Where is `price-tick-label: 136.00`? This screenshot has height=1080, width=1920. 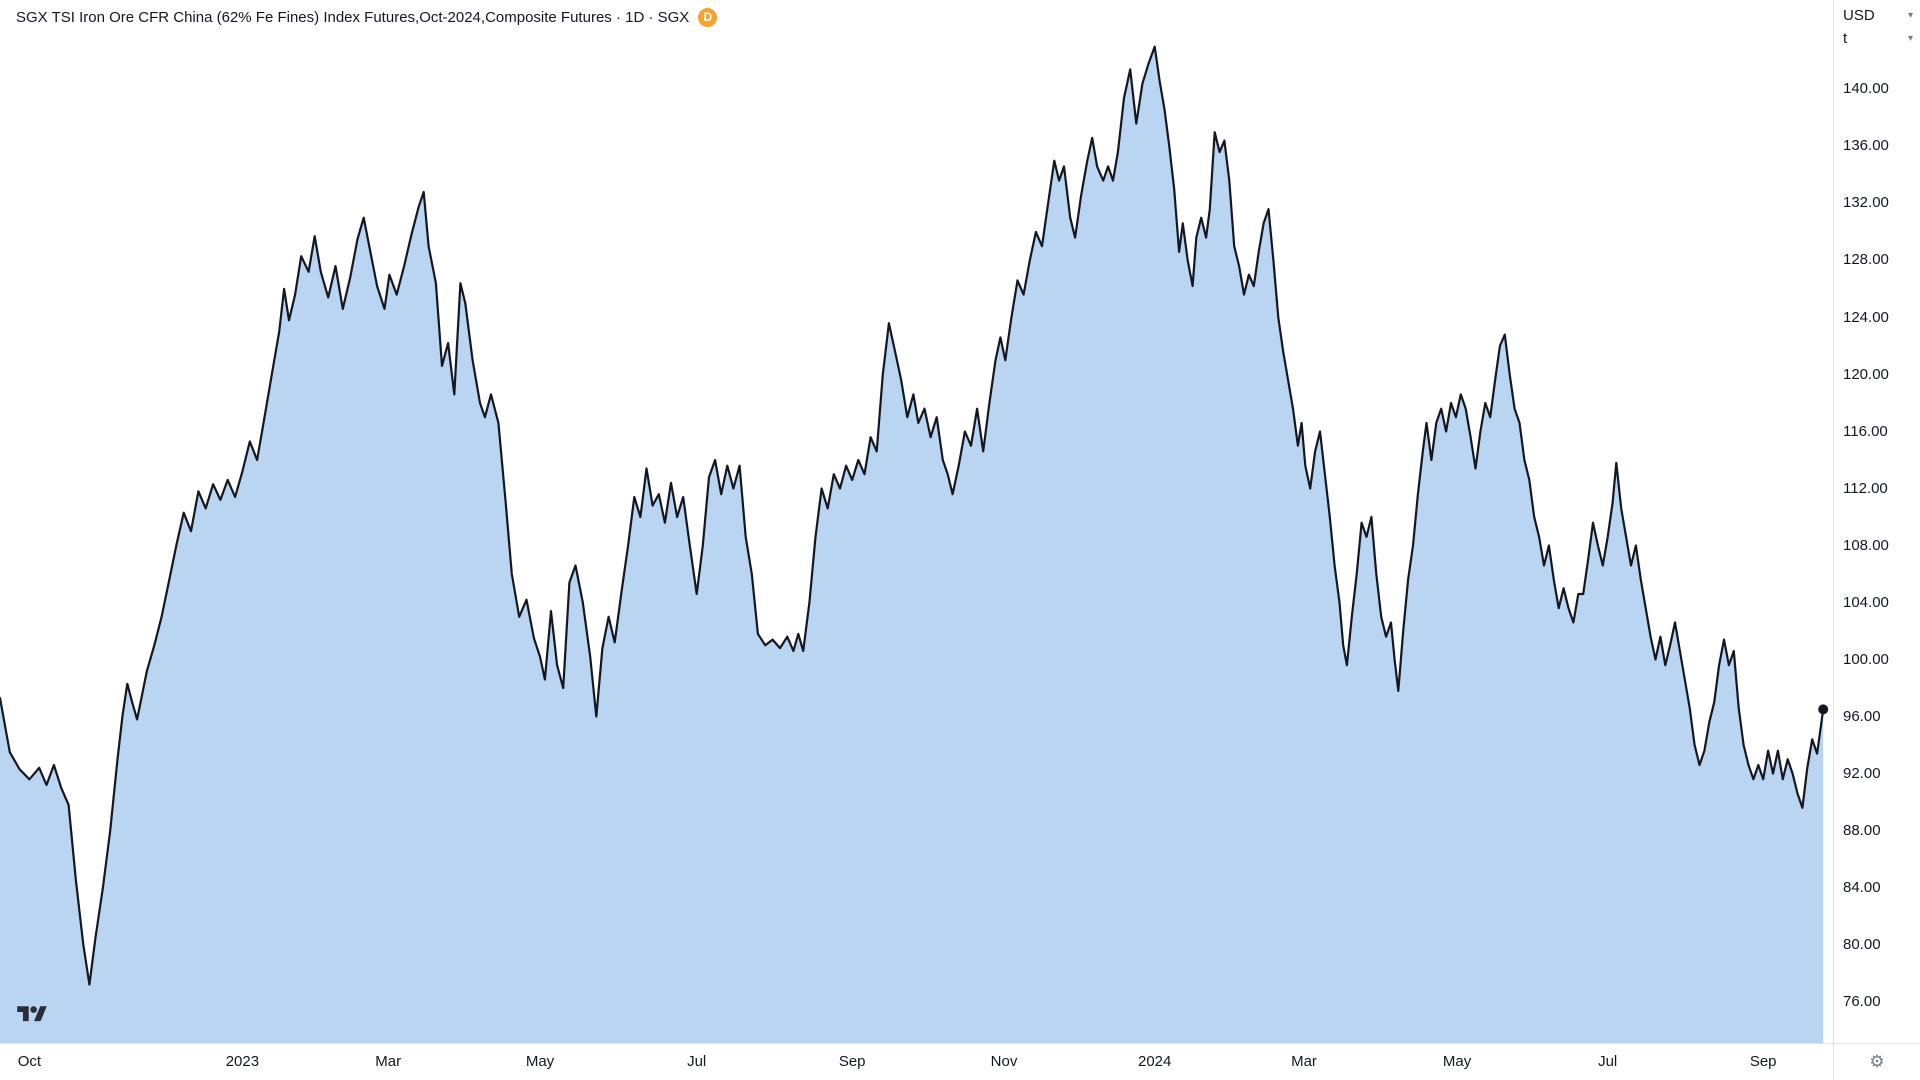 price-tick-label: 136.00 is located at coordinates (1866, 146).